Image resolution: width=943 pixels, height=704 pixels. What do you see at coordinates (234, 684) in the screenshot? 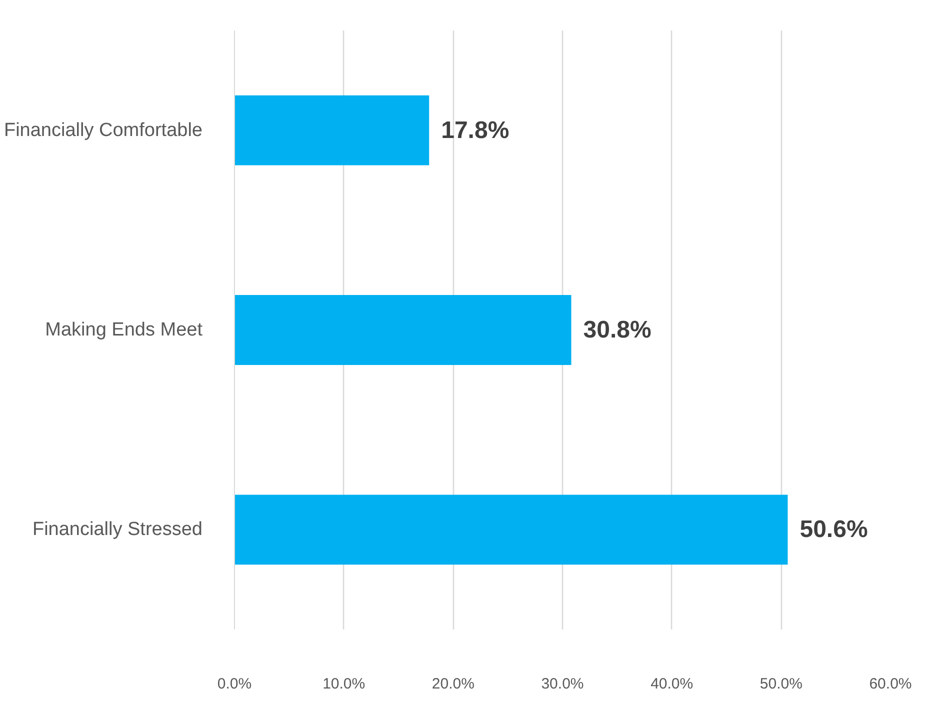
I see `x-tick-label: 0.0%` at bounding box center [234, 684].